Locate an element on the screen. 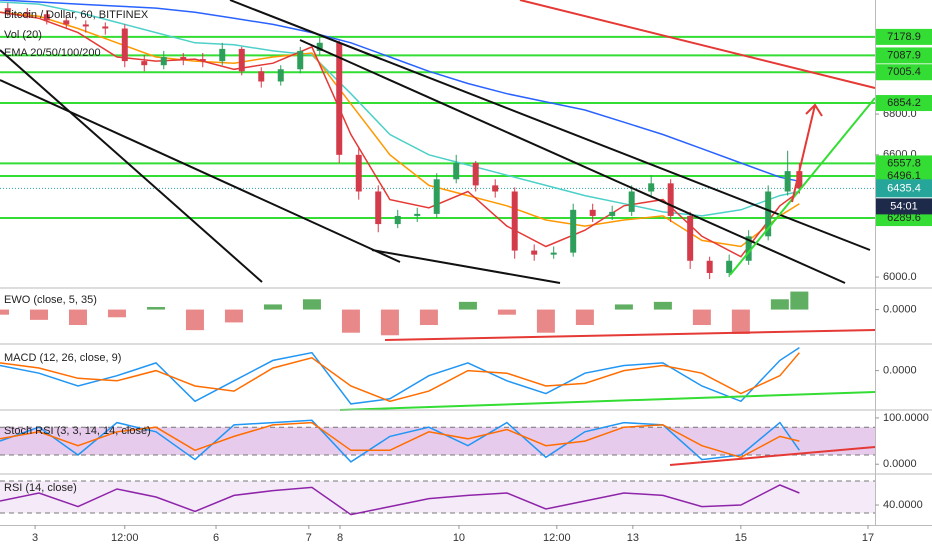 The image size is (932, 550). x-tick-label: 3 is located at coordinates (35, 538).